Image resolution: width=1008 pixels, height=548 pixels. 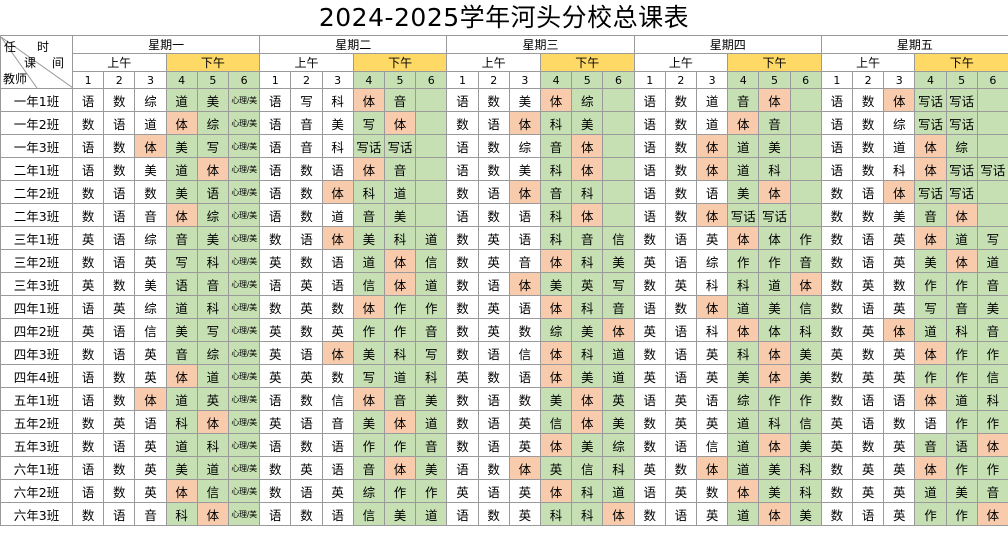 I want to click on class-name: 二年1班, so click(x=36, y=169).